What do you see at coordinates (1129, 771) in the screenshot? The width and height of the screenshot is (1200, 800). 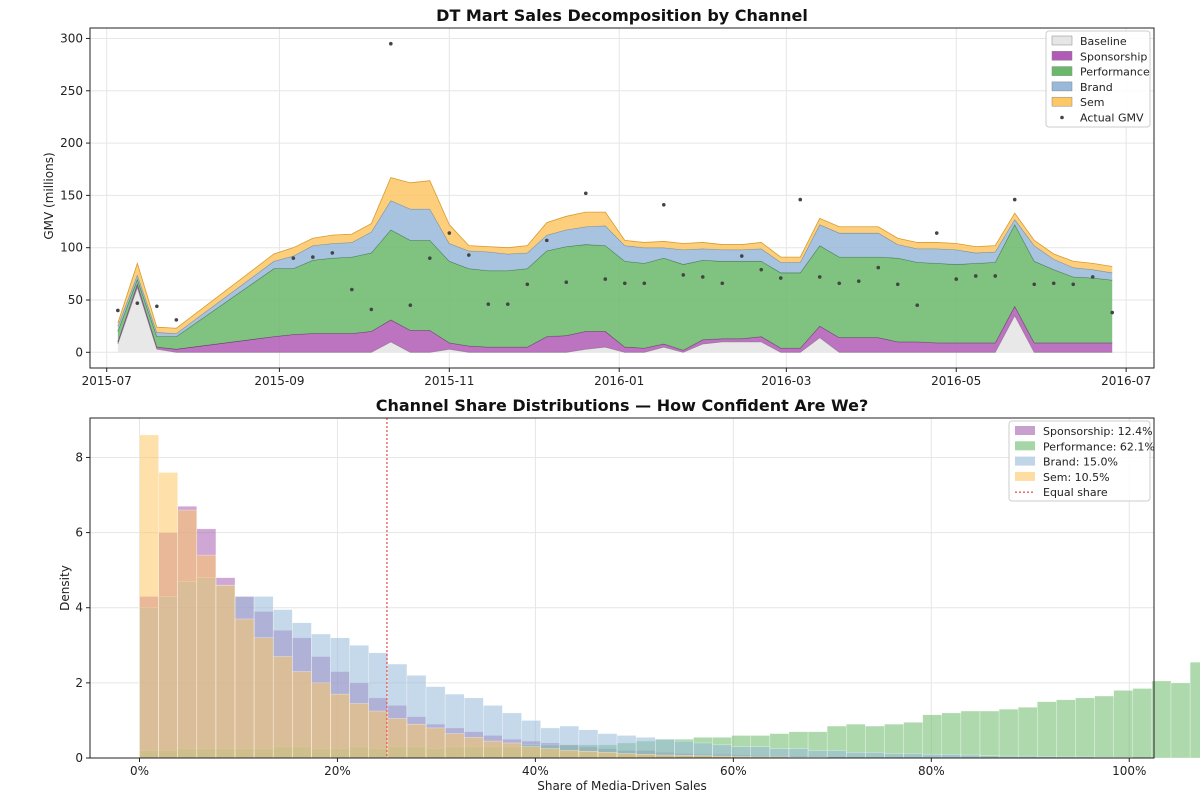 I see `x-tick-label: 100%` at bounding box center [1129, 771].